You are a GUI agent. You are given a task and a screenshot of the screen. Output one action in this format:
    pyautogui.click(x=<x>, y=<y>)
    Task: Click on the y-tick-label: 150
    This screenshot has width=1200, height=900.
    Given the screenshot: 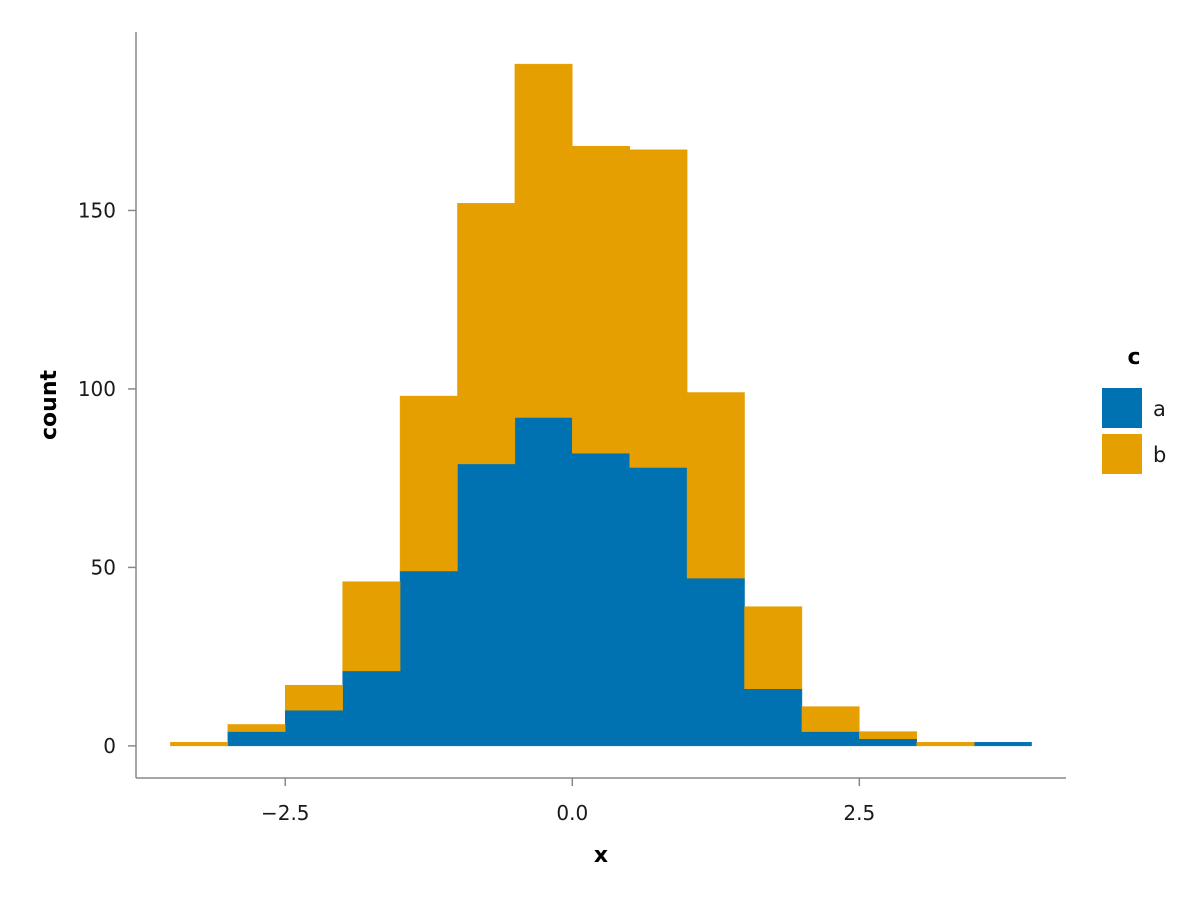 What is the action you would take?
    pyautogui.click(x=97, y=210)
    